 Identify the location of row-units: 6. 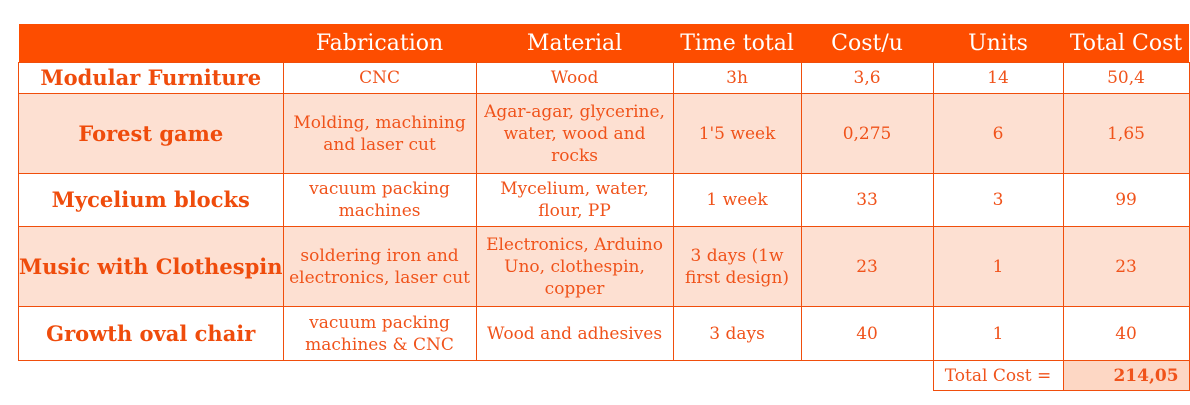
(998, 133).